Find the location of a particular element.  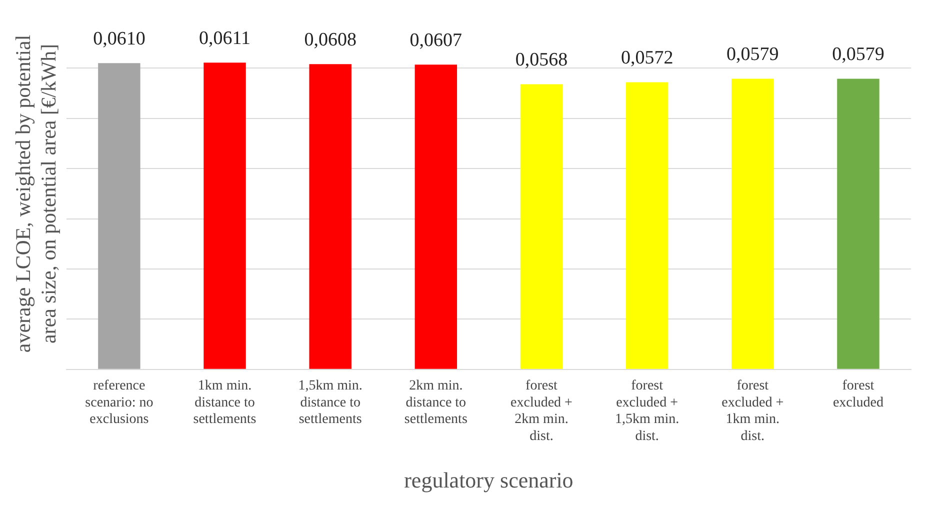

x-tick-label: forest excluded + 2km min. dist. is located at coordinates (541, 411).